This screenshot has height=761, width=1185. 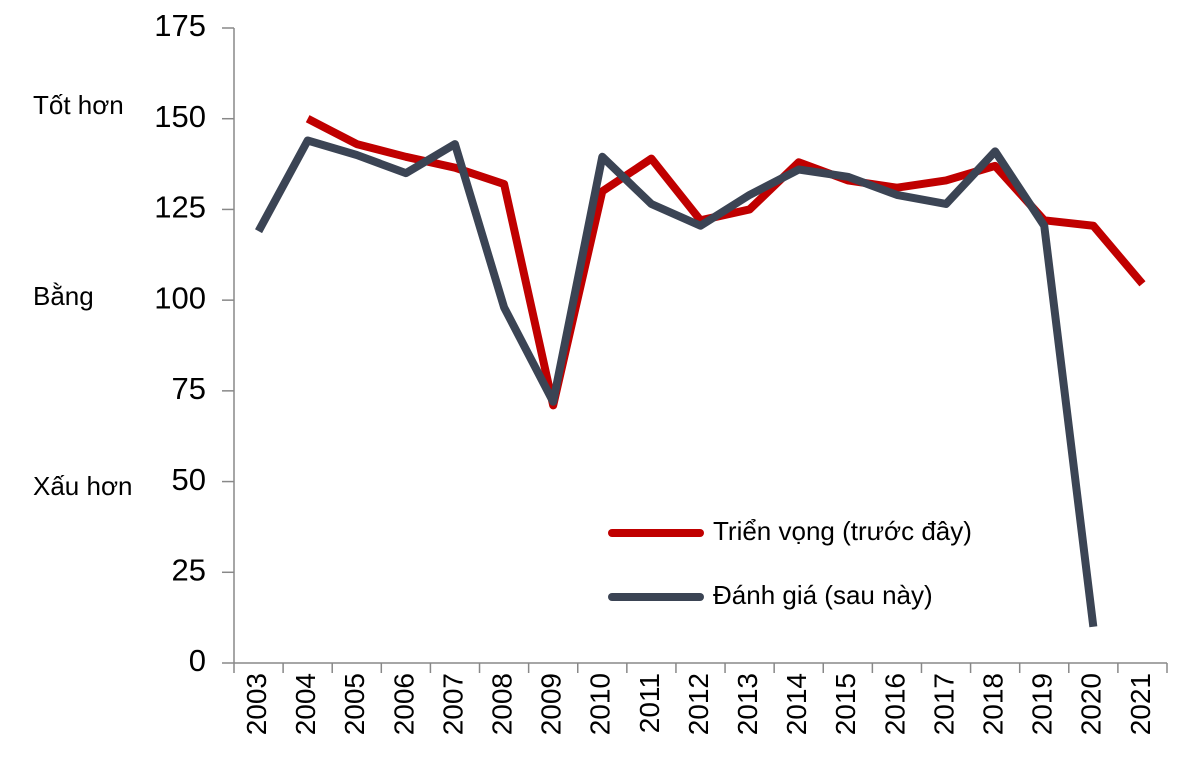 I want to click on x-tick-label: 2021, so click(x=1140, y=704).